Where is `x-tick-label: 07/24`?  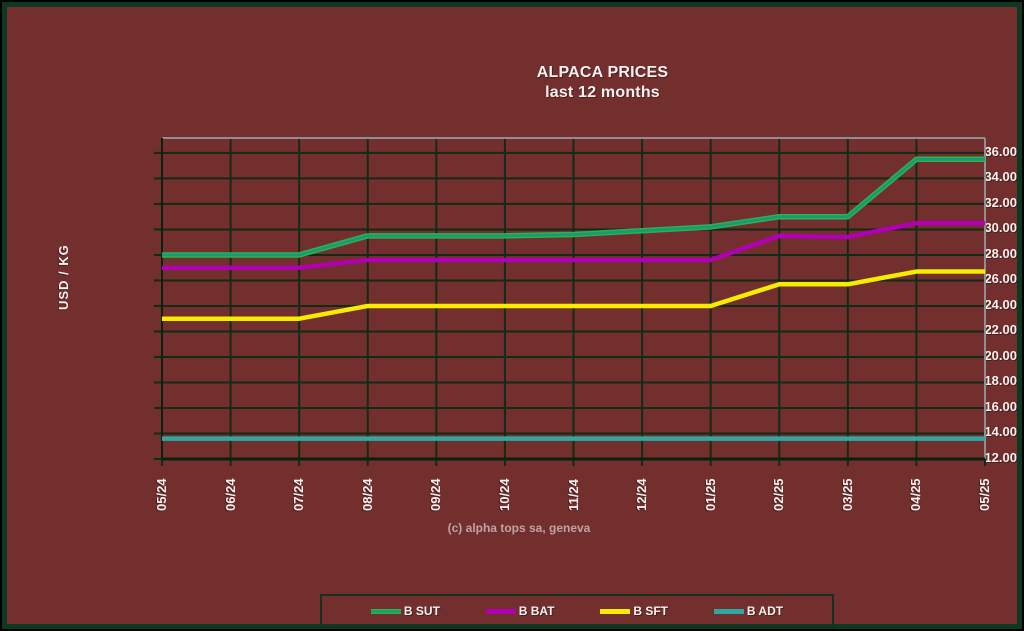
x-tick-label: 07/24 is located at coordinates (299, 494).